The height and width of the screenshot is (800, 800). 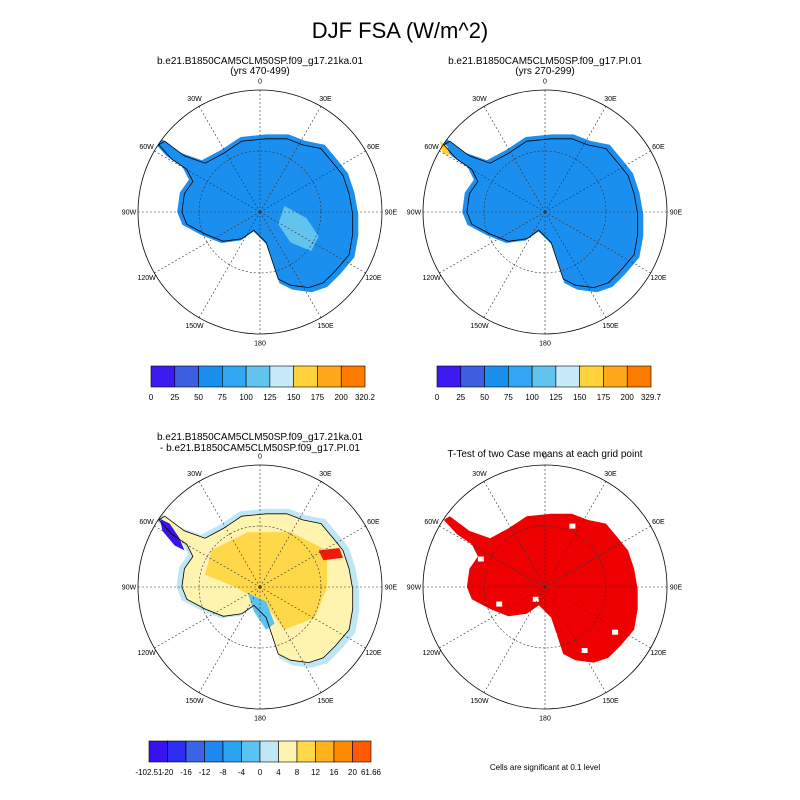 What do you see at coordinates (246, 397) in the screenshot?
I see `colorbar-tick-label: 100` at bounding box center [246, 397].